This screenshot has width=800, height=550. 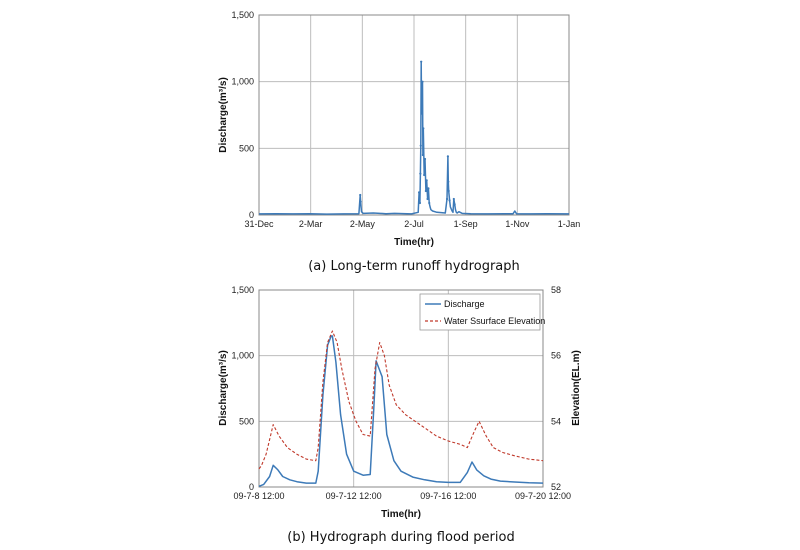 What do you see at coordinates (569, 224) in the screenshot?
I see `x-tick-label: 1-Jan` at bounding box center [569, 224].